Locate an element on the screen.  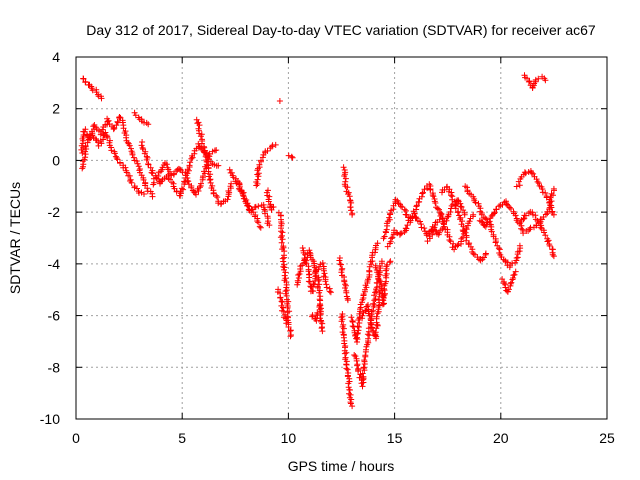
y-tick-label: 4 is located at coordinates (56, 57).